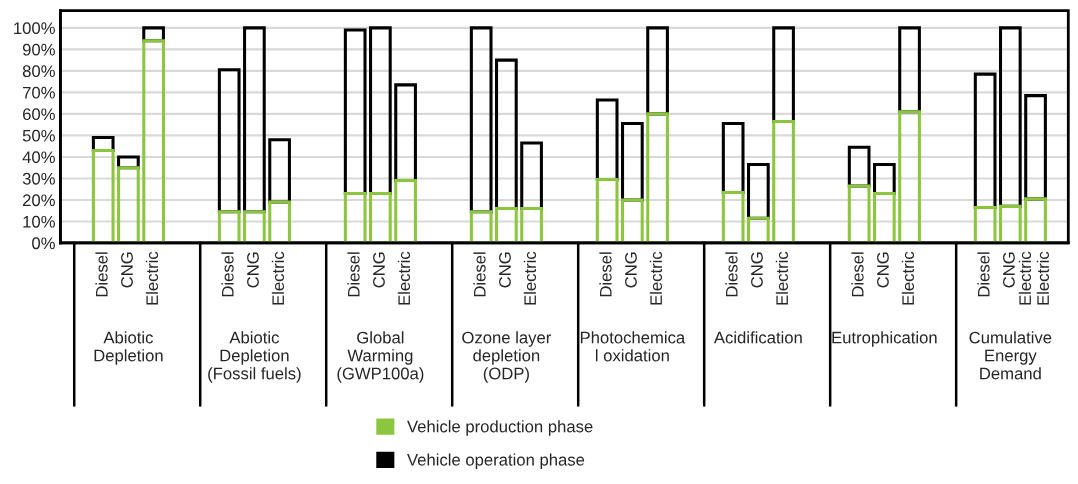  Describe the element at coordinates (254, 357) in the screenshot. I see `text: Abiotic Depletion (Fossil fuels)` at that location.